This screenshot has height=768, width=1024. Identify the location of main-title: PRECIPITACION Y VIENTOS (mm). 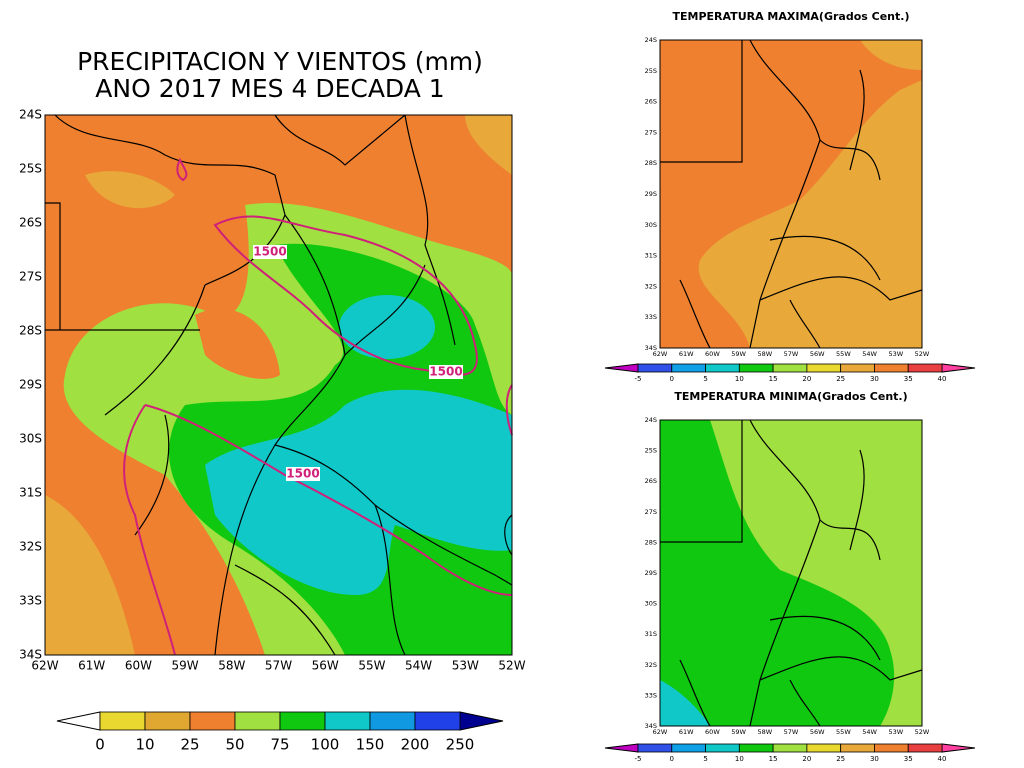
(280, 61).